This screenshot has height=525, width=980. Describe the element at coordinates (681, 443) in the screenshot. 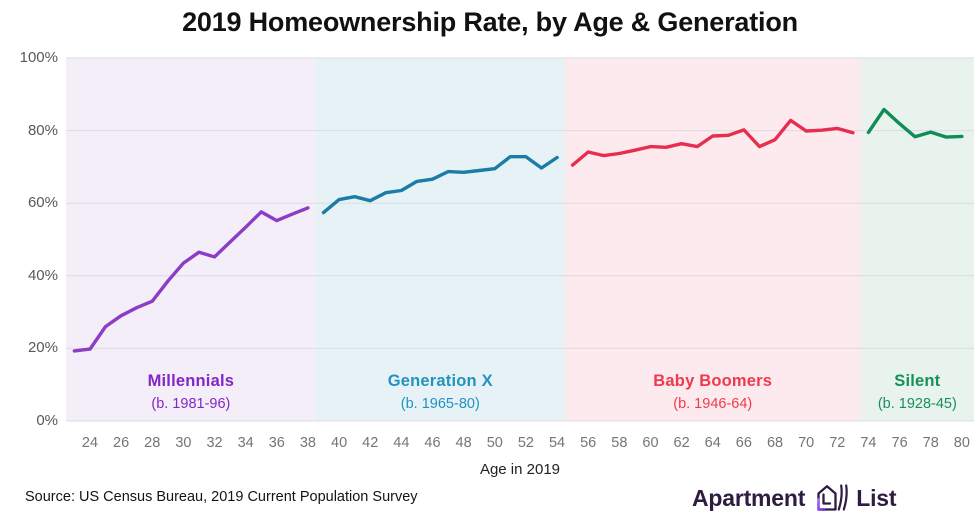

I see `x-tick-label: 62` at that location.